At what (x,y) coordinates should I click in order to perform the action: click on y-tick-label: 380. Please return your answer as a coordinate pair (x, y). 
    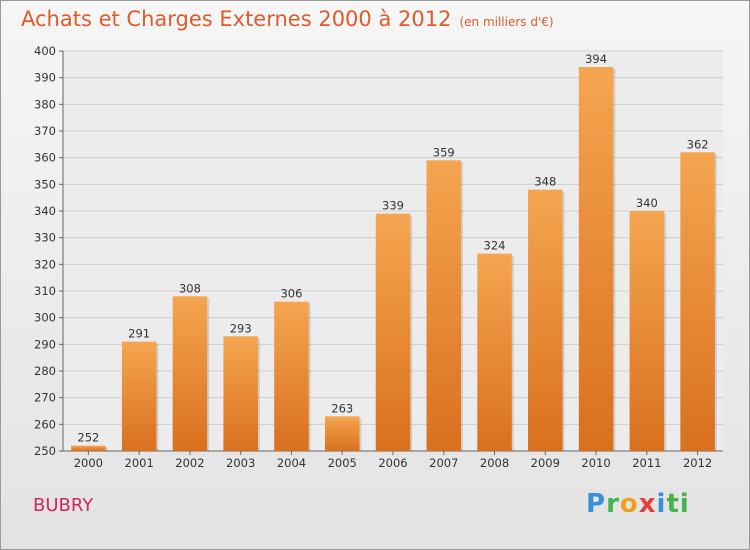
    Looking at the image, I should click on (45, 104).